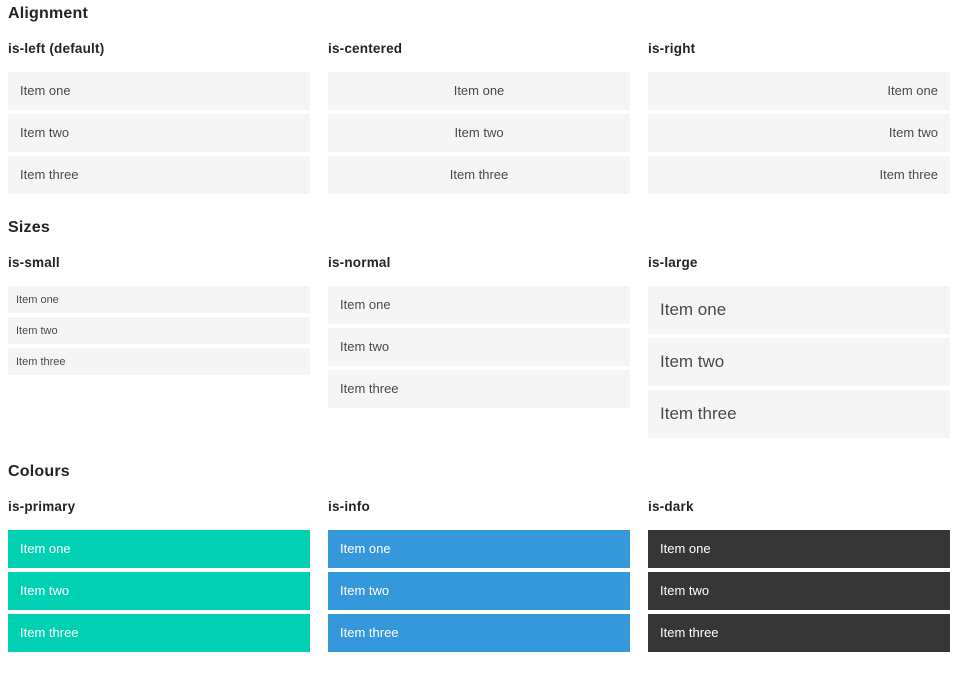 This screenshot has height=684, width=960. What do you see at coordinates (672, 48) in the screenshot?
I see `column-heading: is-right` at bounding box center [672, 48].